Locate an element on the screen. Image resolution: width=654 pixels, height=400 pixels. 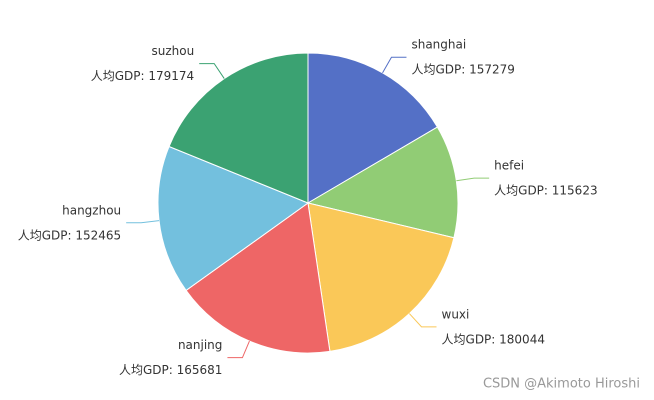
slice-label: hangzhou is located at coordinates (91, 210).